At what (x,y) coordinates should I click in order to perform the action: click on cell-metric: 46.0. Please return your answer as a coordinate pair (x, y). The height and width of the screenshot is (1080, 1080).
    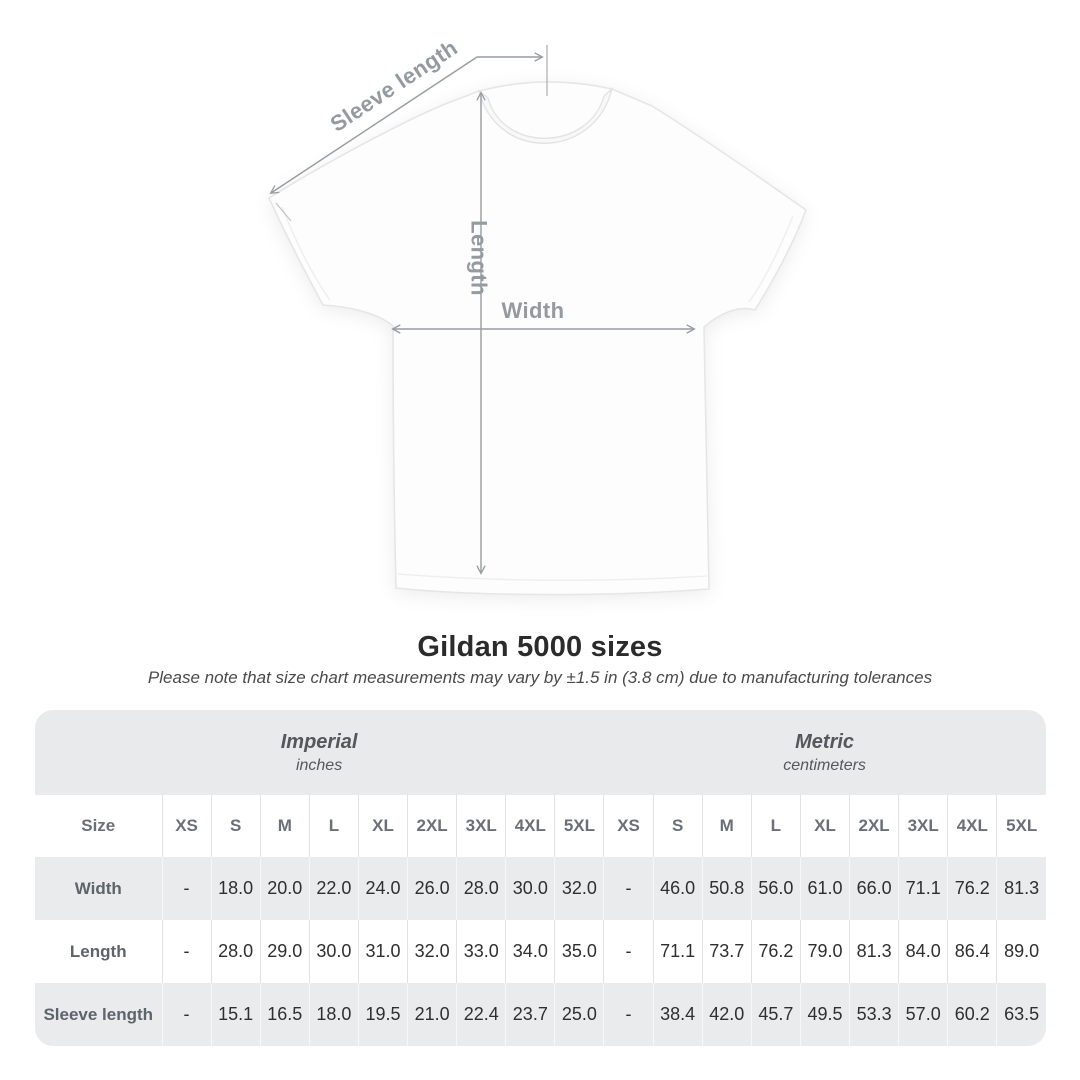
    Looking at the image, I should click on (677, 888).